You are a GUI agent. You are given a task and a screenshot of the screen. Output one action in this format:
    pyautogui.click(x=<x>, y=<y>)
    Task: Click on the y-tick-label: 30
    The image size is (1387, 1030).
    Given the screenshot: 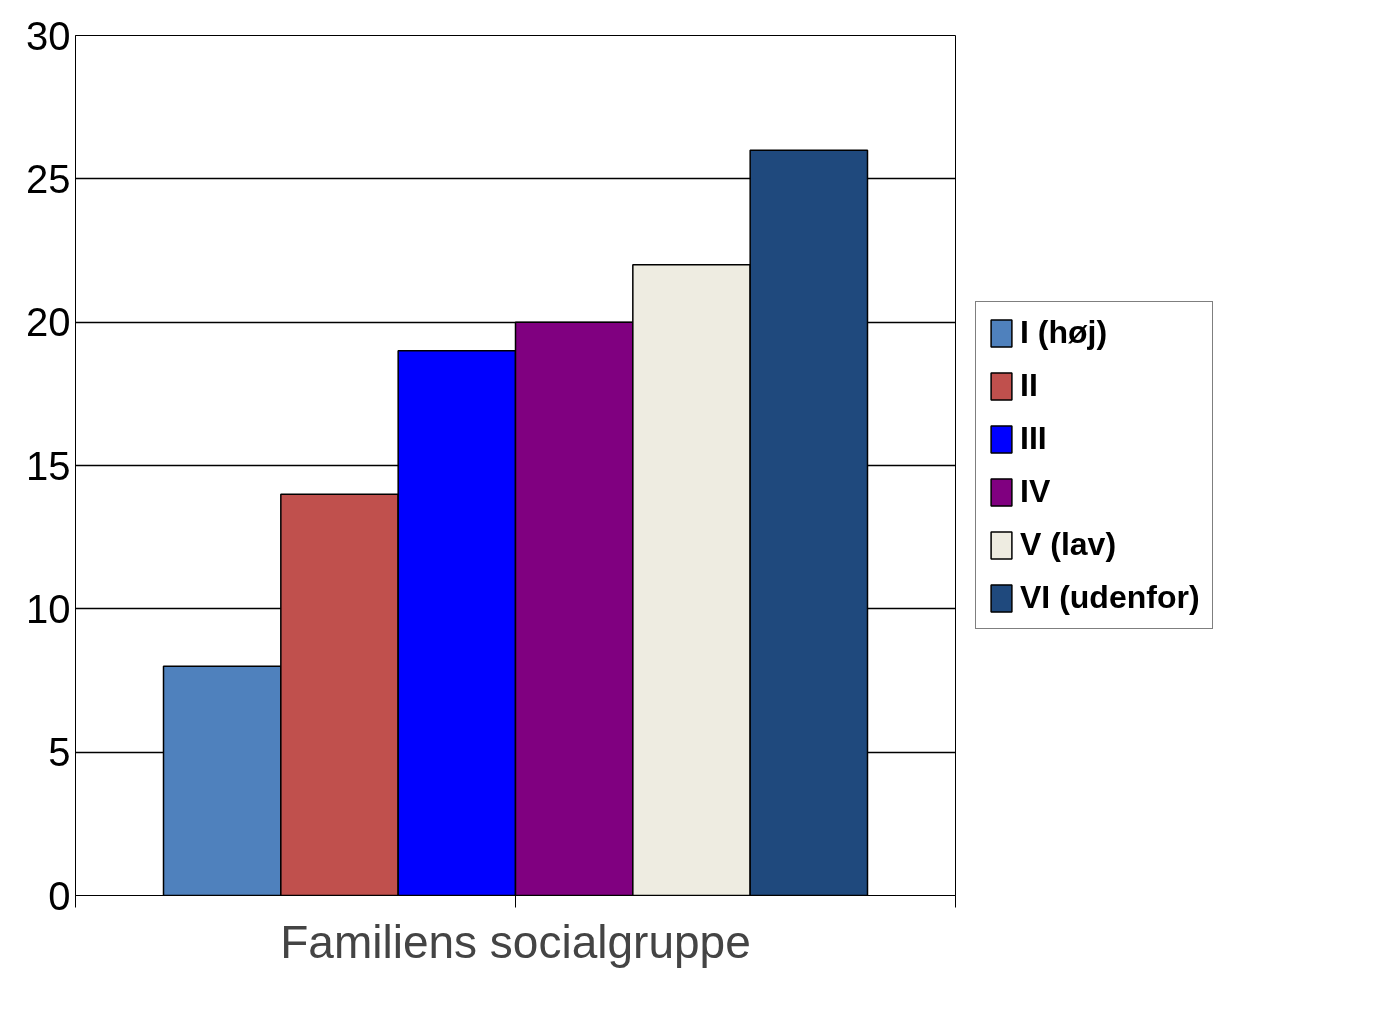 What is the action you would take?
    pyautogui.click(x=48, y=35)
    